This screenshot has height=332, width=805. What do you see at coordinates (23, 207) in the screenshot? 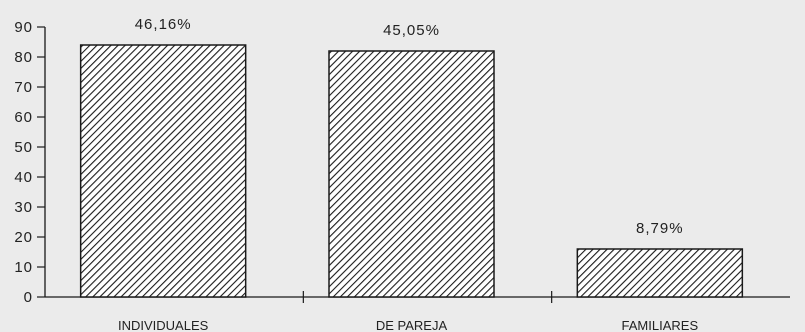
I see `y-tick-label: 30` at bounding box center [23, 207].